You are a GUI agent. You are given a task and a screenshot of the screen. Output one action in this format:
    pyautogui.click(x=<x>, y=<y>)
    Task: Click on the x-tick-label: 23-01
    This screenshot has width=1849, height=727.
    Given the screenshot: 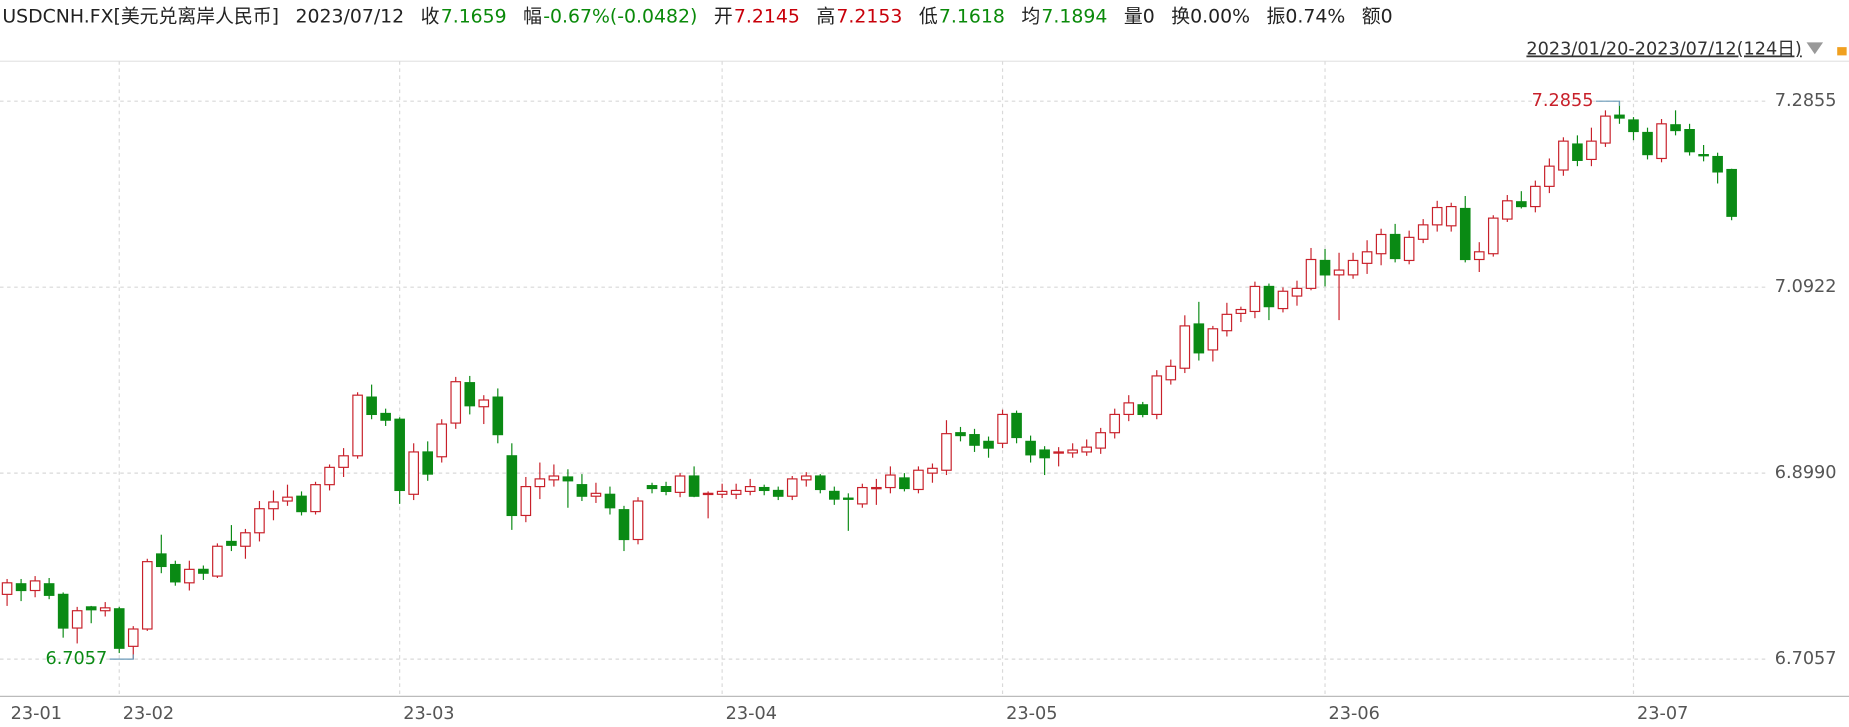 What is the action you would take?
    pyautogui.click(x=36, y=714)
    